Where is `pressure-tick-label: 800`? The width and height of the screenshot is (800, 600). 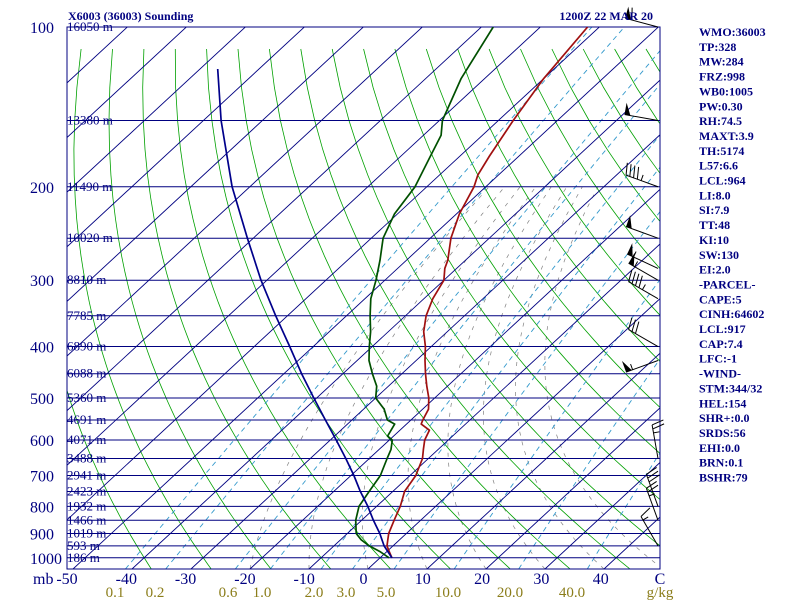 pressure-tick-label: 800 is located at coordinates (42, 507).